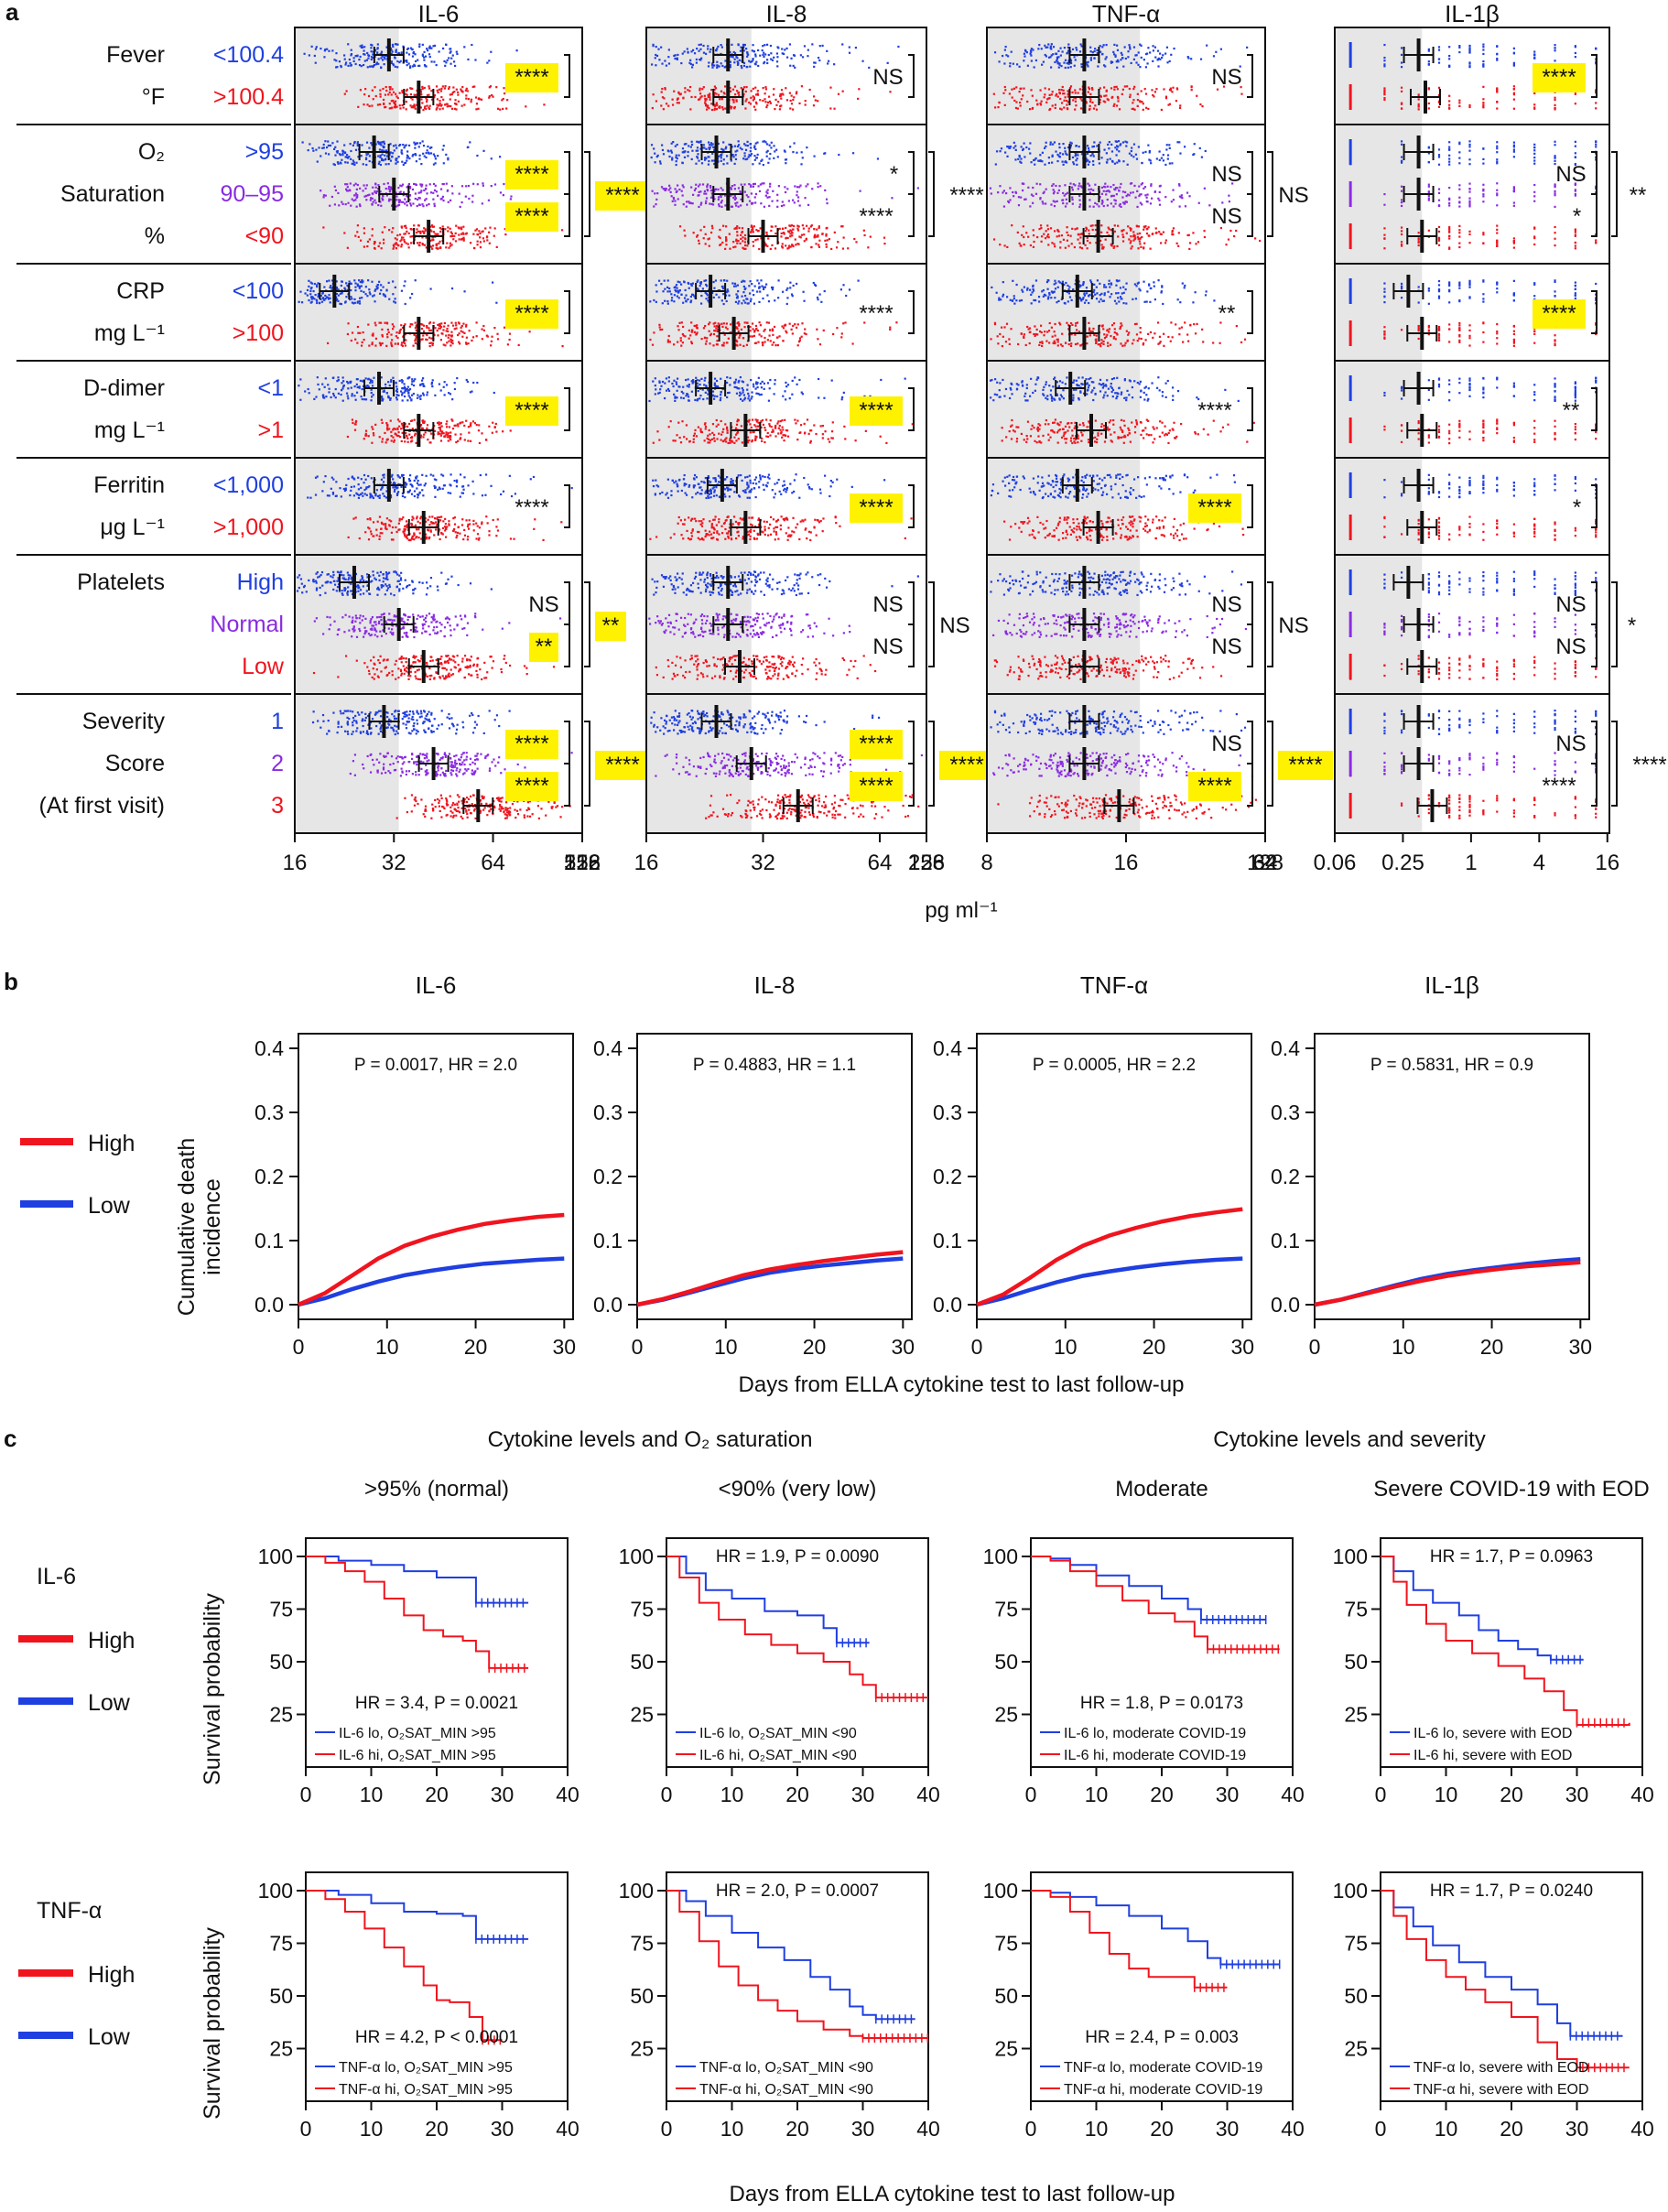  Describe the element at coordinates (894, 175) in the screenshot. I see `significance-label: *` at that location.